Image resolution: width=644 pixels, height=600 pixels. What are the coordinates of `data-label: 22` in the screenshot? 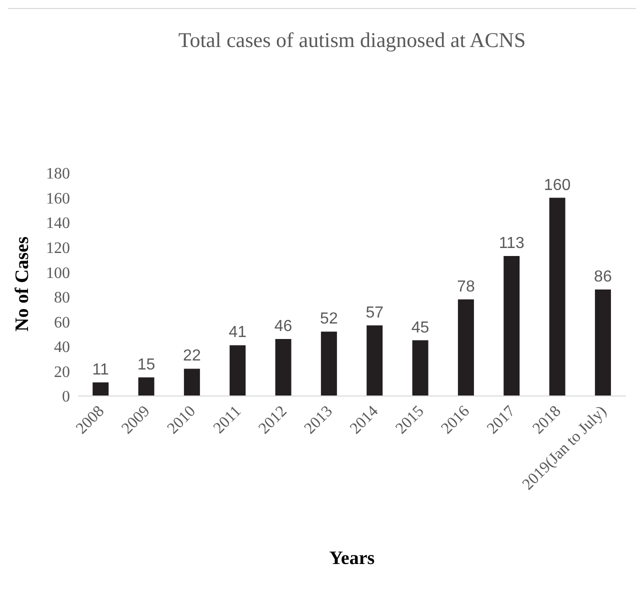 It's located at (192, 356).